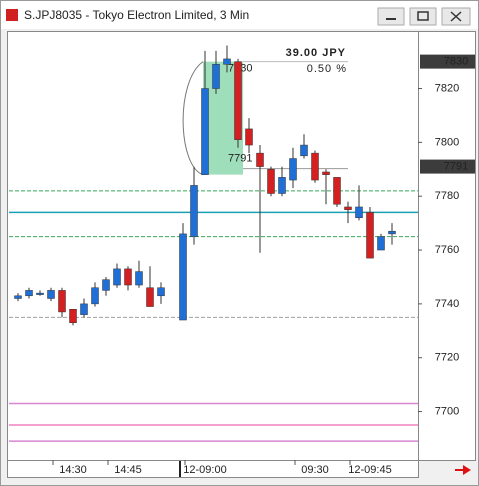  What do you see at coordinates (240, 158) in the screenshot?
I see `measure-low-label: 7791` at bounding box center [240, 158].